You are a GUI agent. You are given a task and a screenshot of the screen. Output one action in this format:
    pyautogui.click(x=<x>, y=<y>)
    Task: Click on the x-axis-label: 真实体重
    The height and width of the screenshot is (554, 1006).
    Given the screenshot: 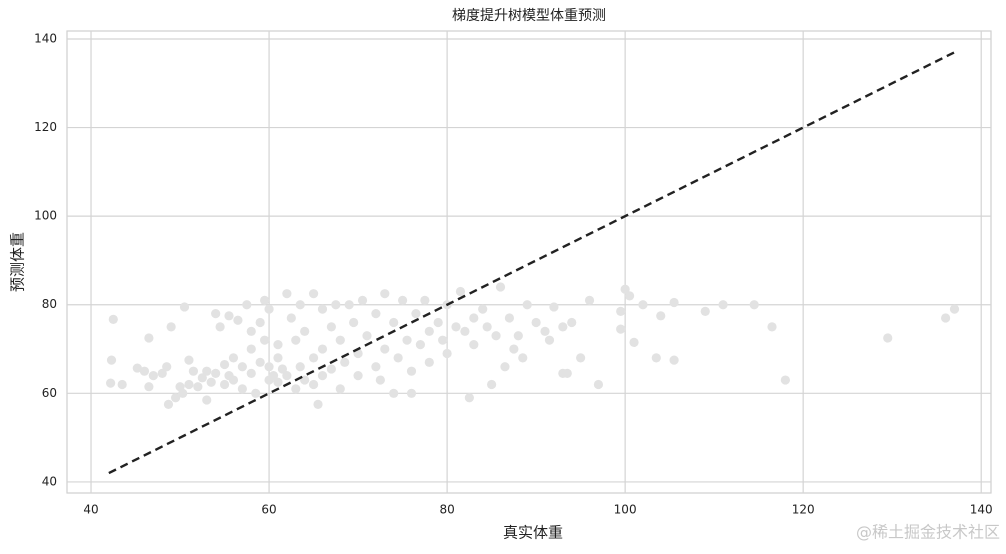 What is the action you would take?
    pyautogui.click(x=533, y=533)
    